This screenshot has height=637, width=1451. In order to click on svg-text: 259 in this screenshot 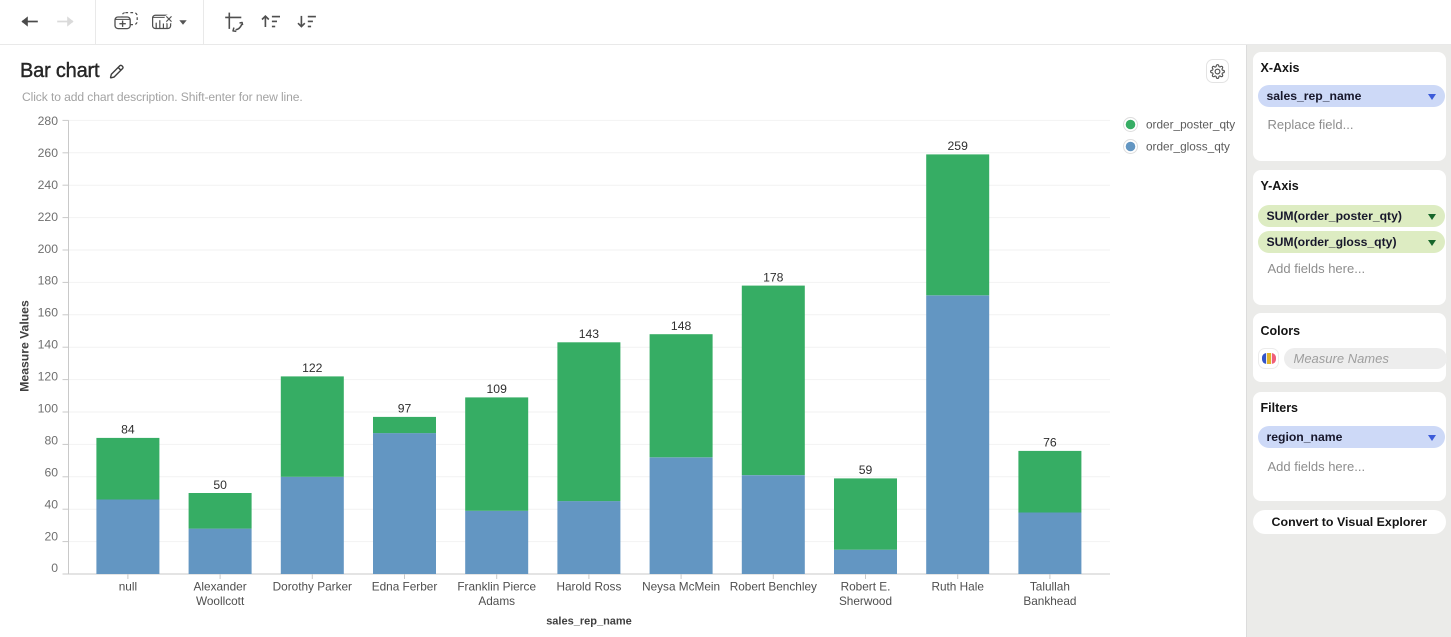, I will do `click(958, 146)`.